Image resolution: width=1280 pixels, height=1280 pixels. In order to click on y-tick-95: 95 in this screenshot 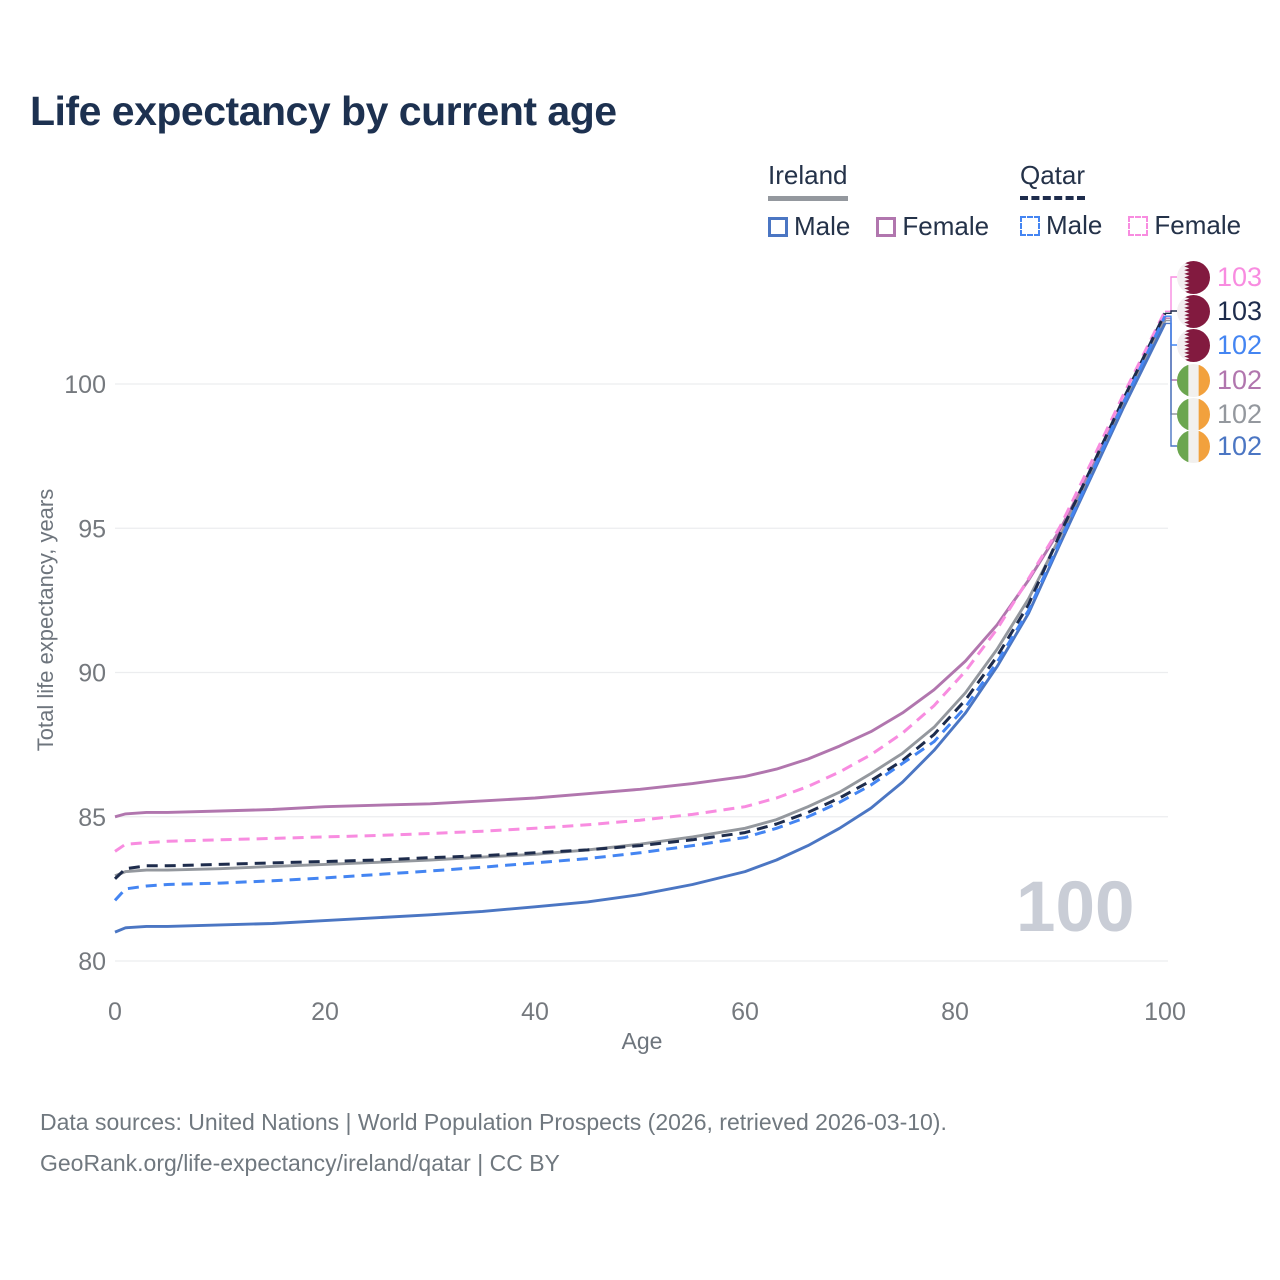, I will do `click(92, 529)`.